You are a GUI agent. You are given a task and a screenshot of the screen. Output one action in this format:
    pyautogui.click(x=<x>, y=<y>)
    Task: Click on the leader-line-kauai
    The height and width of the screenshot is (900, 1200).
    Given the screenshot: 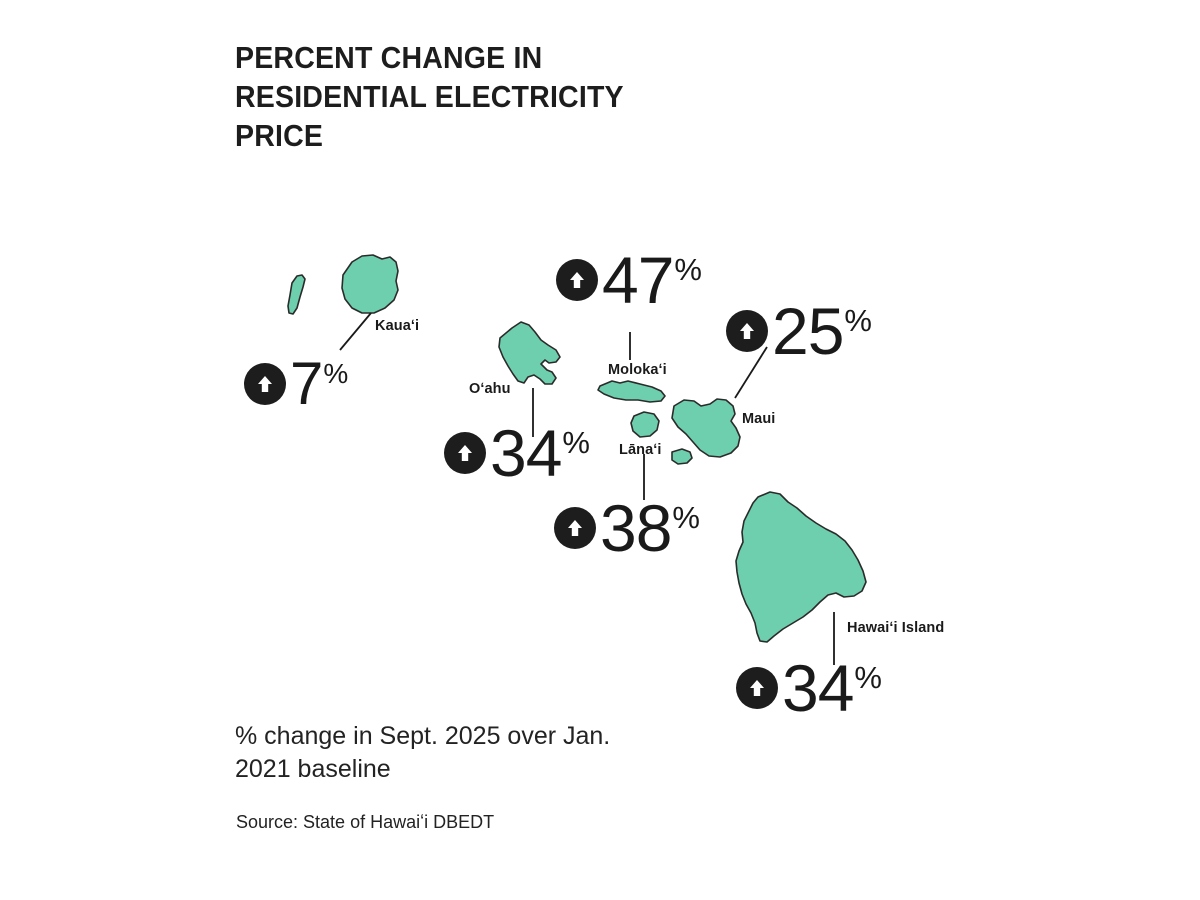 What is the action you would take?
    pyautogui.click(x=355, y=331)
    